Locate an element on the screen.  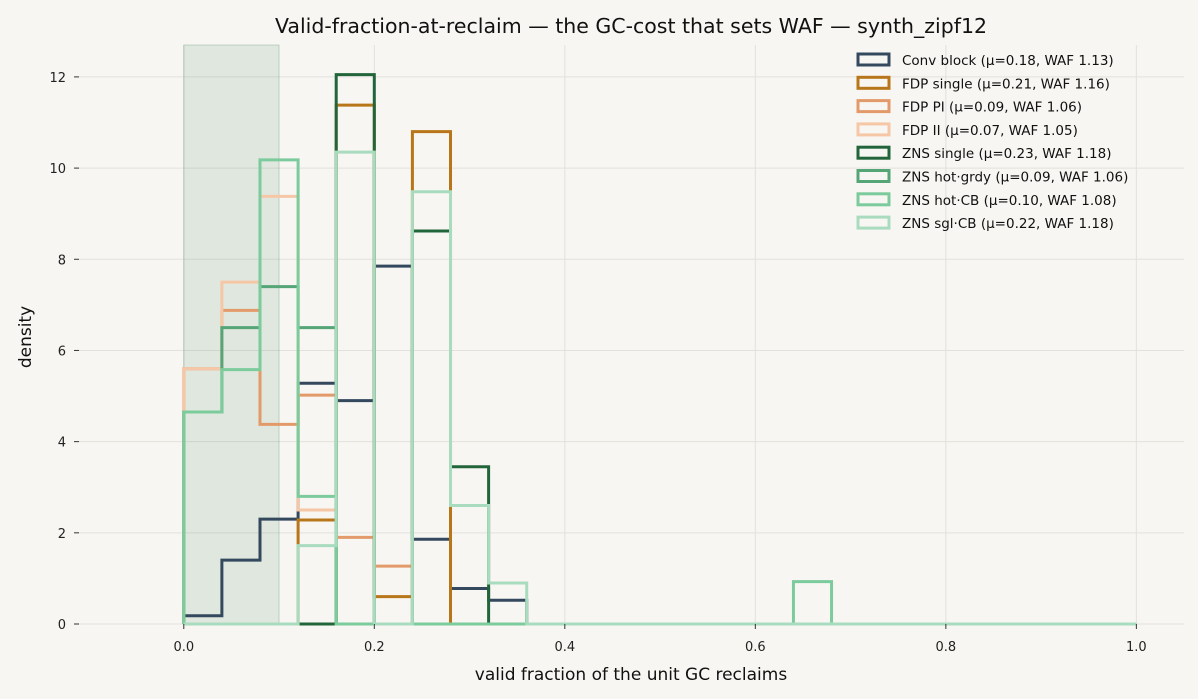
x-tick-label: 0.0 is located at coordinates (183, 647).